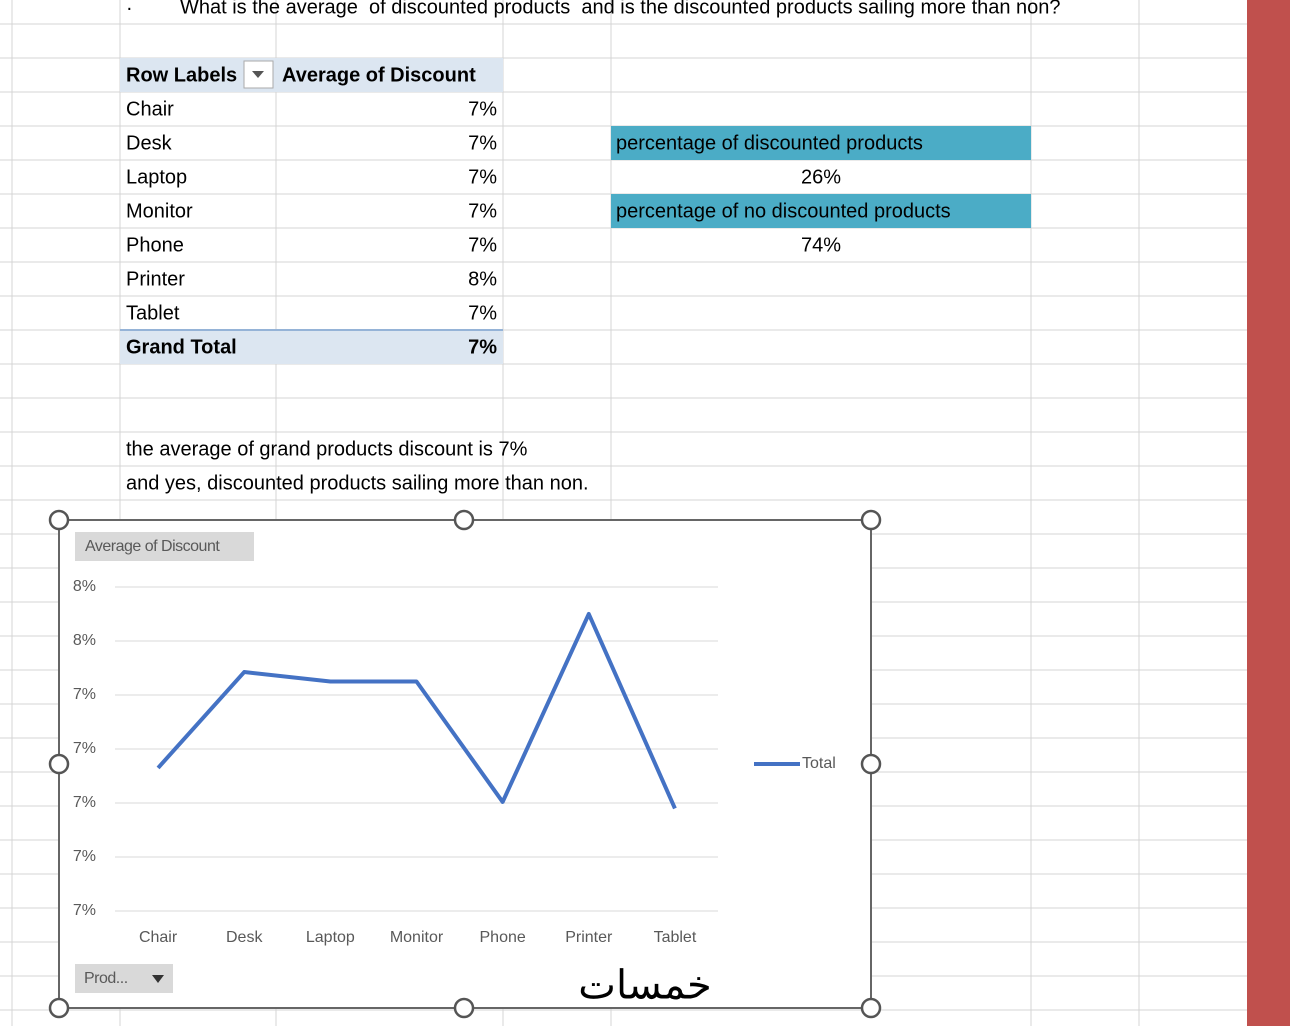 This screenshot has width=1290, height=1026. Describe the element at coordinates (482, 347) in the screenshot. I see `total-value: 7%` at that location.